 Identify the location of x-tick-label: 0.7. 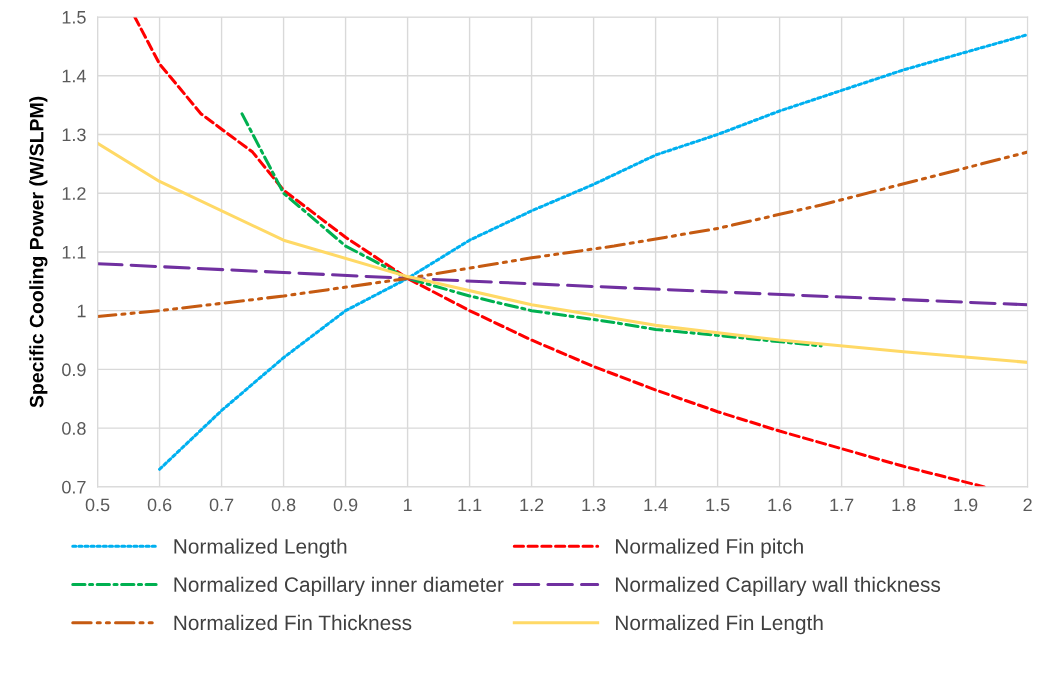
(221, 505).